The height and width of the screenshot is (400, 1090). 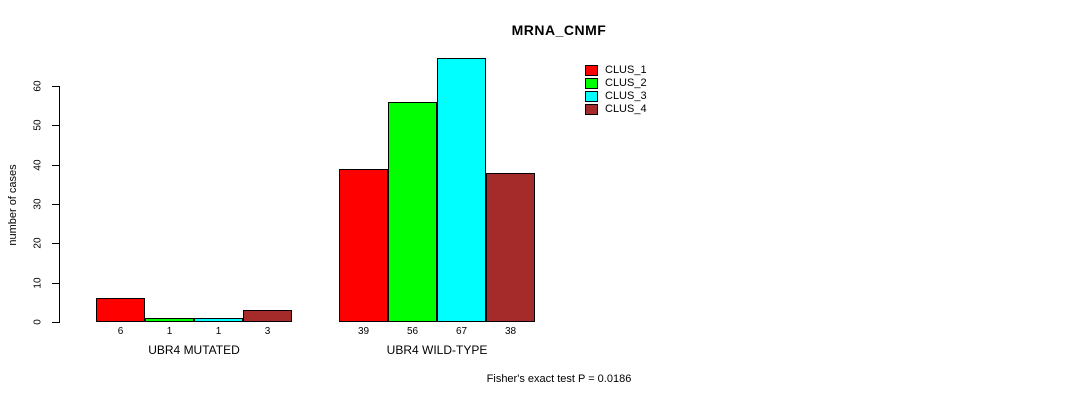 What do you see at coordinates (38, 243) in the screenshot?
I see `y-tick-label: 20` at bounding box center [38, 243].